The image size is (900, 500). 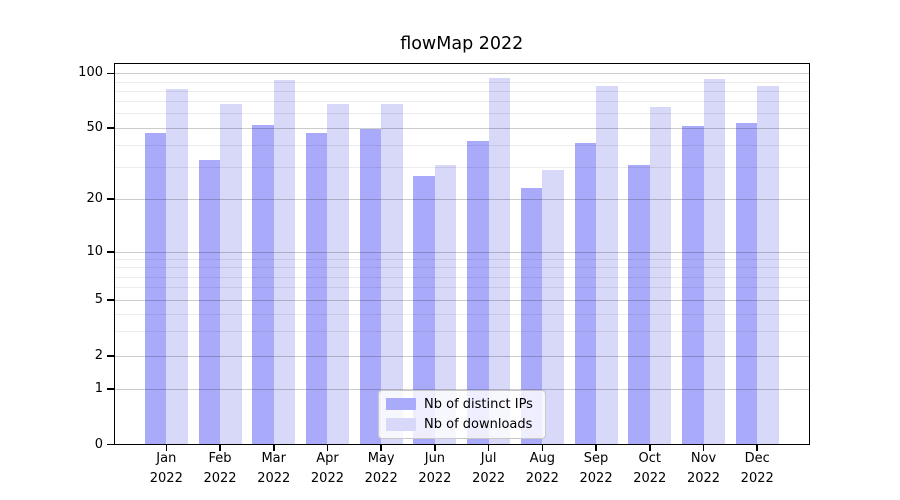 I want to click on x-tick-label-line: Aug, so click(x=542, y=458).